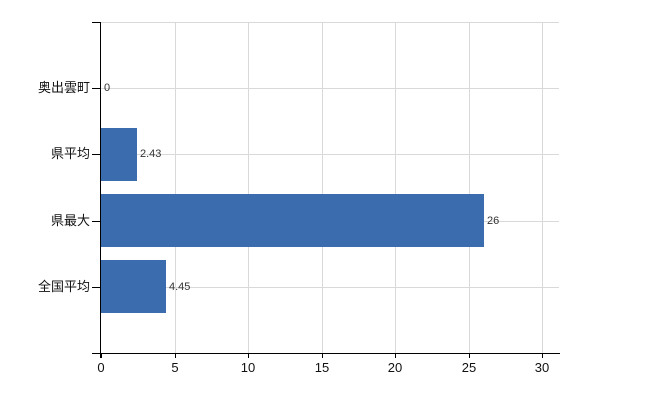  What do you see at coordinates (70, 220) in the screenshot?
I see `category-label: 県最大` at bounding box center [70, 220].